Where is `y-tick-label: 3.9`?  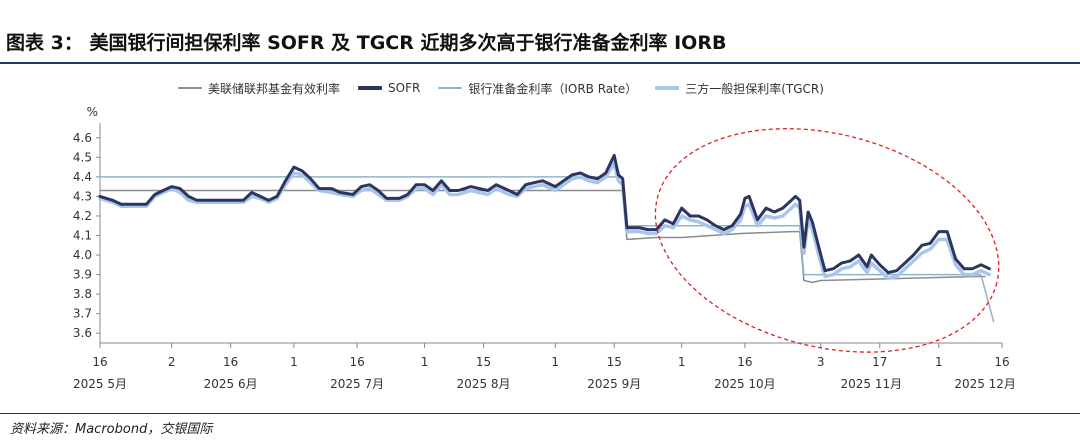
y-tick-label: 3.9 is located at coordinates (82, 275).